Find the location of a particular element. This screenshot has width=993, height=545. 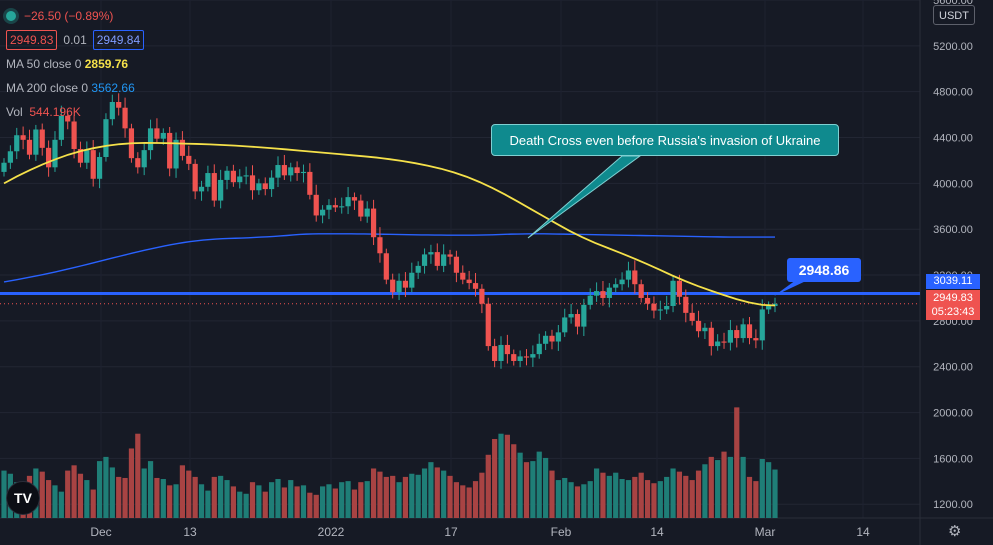

annotation-pointer is located at coordinates (584, 197).